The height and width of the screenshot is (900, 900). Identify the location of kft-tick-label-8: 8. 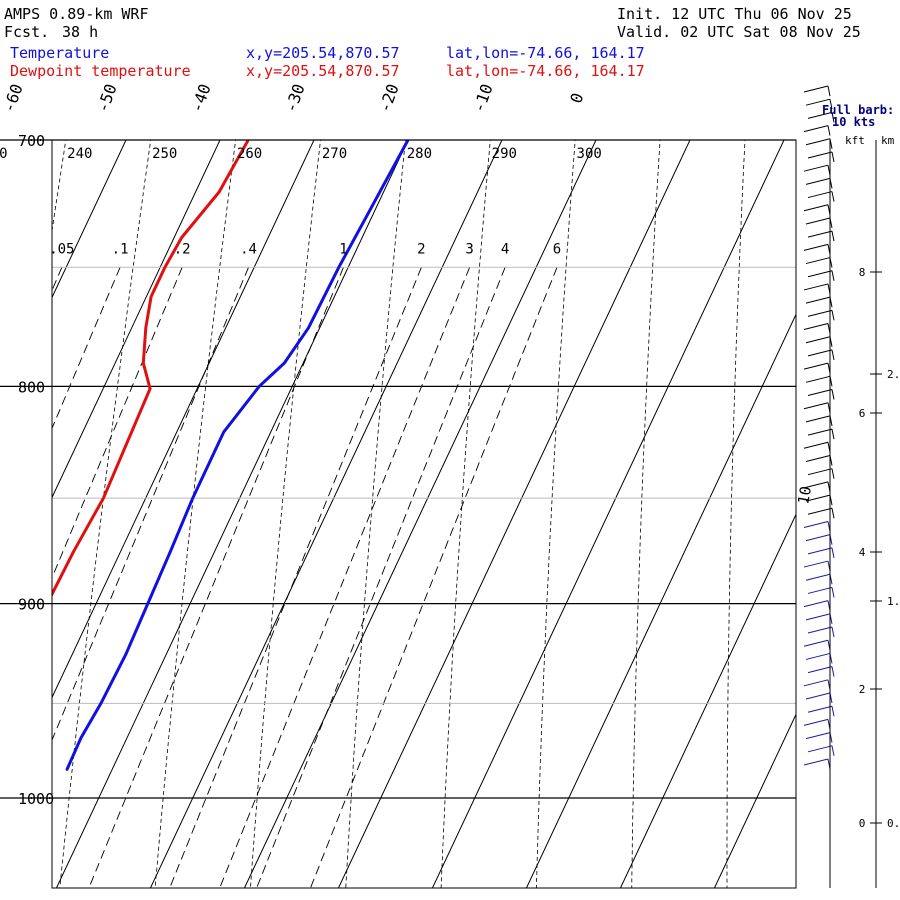
(862, 272).